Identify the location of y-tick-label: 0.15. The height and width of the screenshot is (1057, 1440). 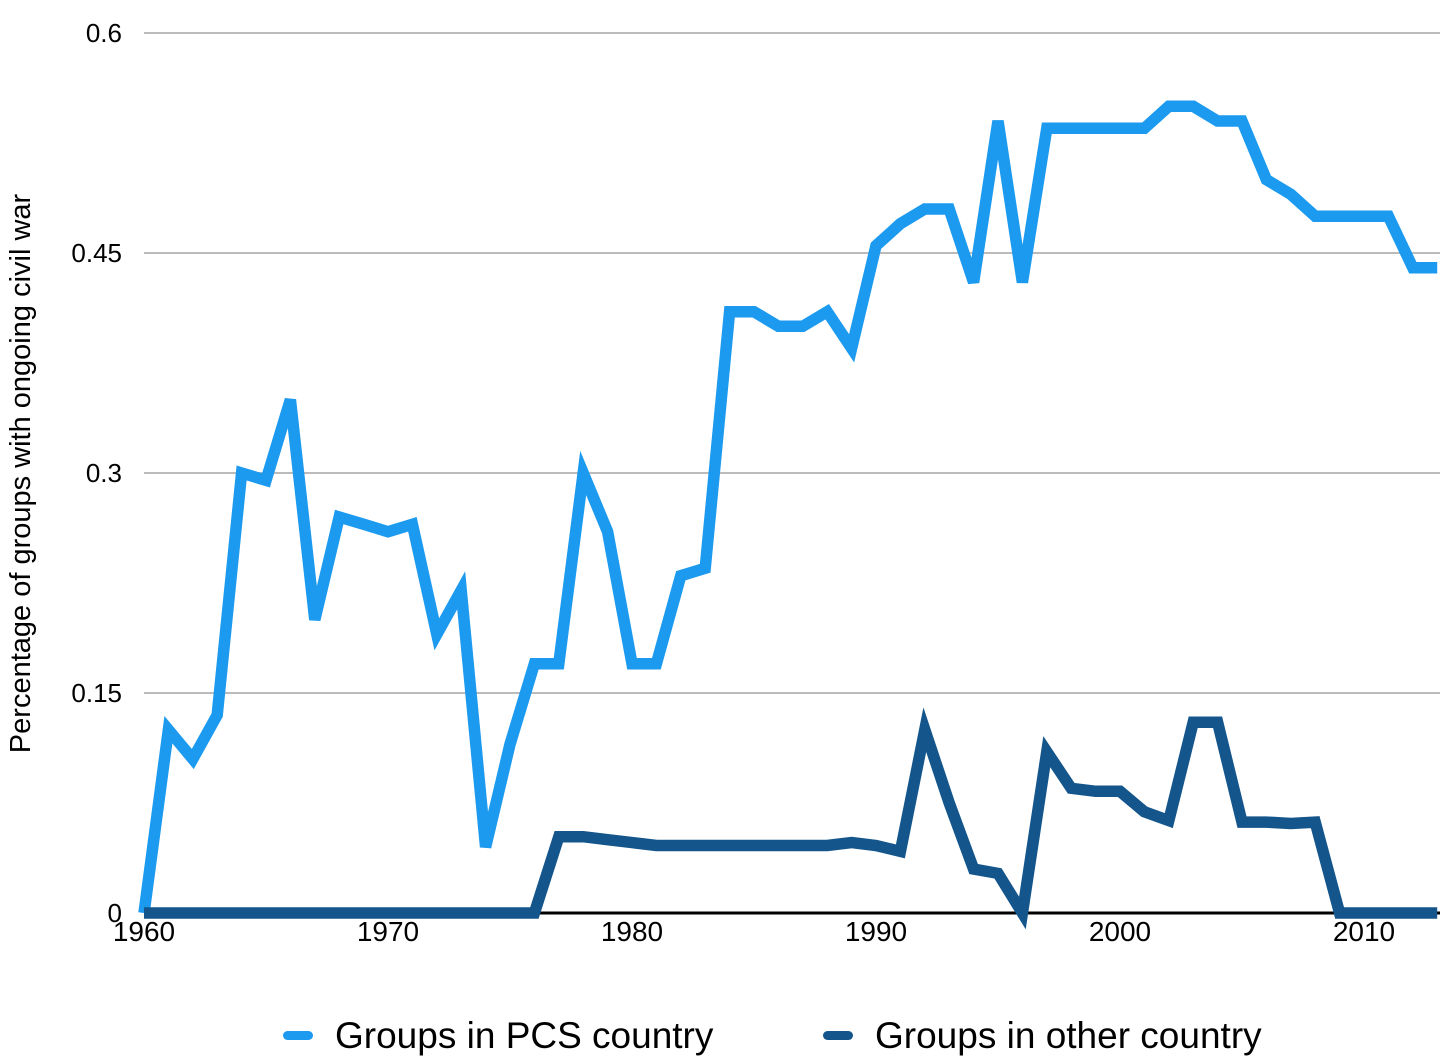
(96, 693).